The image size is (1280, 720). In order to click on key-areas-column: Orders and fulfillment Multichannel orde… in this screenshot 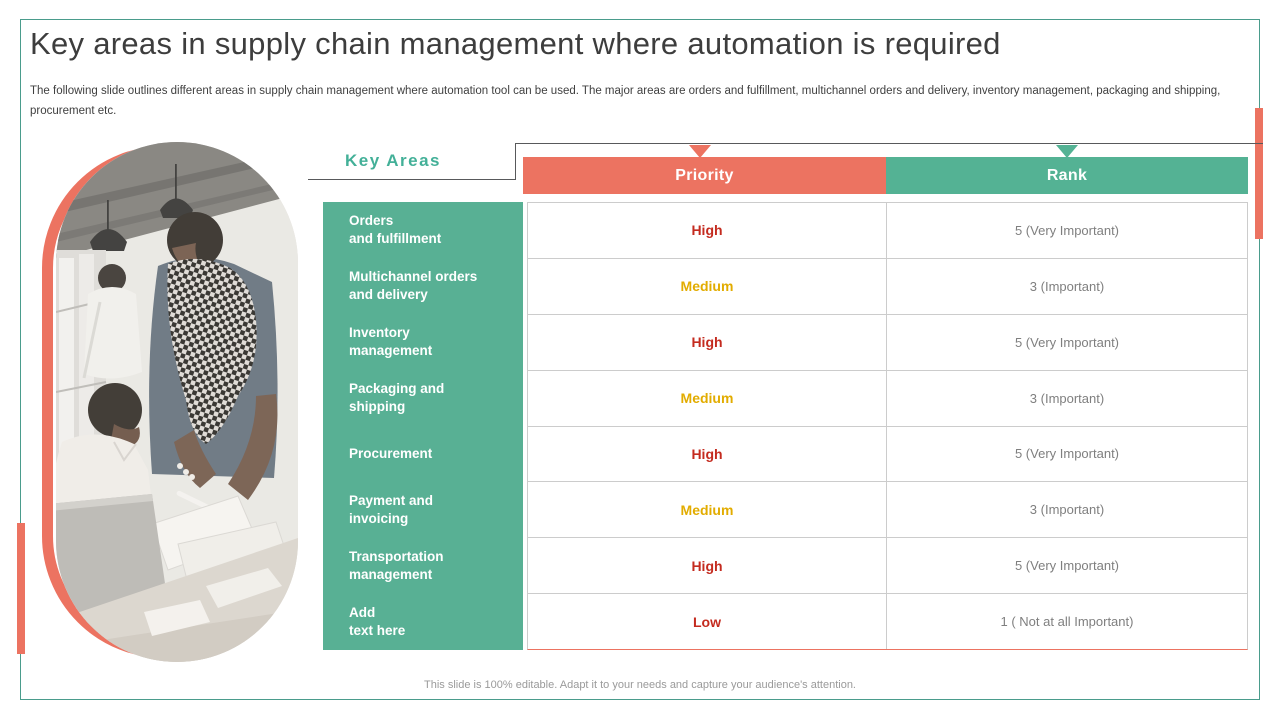, I will do `click(423, 426)`.